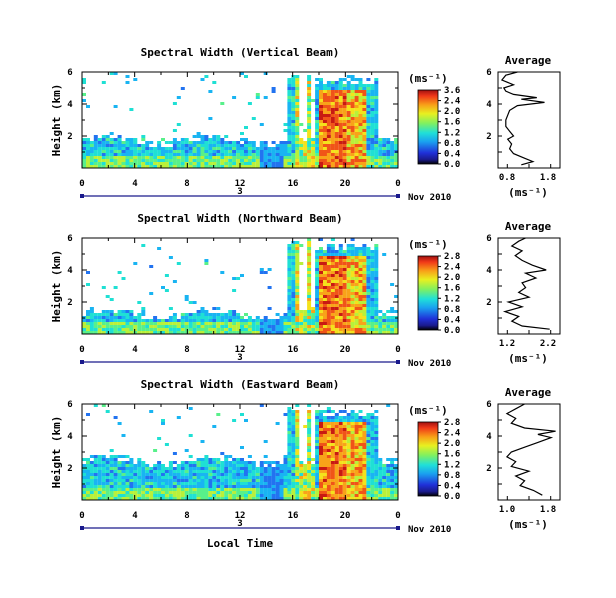  Describe the element at coordinates (186, 350) in the screenshot. I see `x-tick-label: 8` at that location.